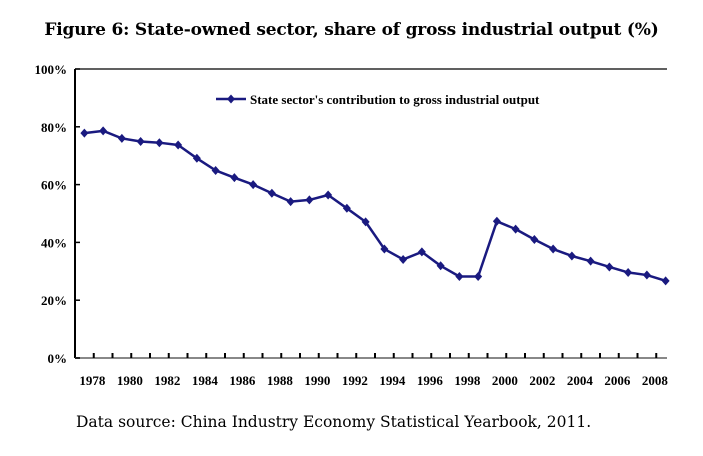  I want to click on x-tick-label: 2000, so click(505, 380).